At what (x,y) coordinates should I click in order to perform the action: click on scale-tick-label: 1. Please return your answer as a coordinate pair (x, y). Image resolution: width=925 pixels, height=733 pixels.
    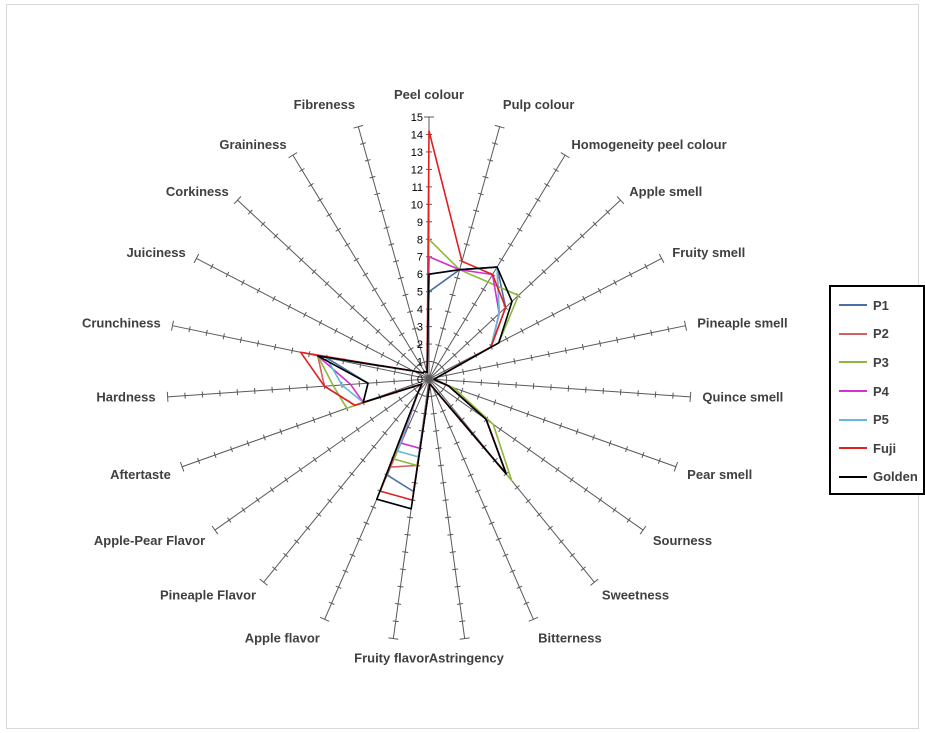
    Looking at the image, I should click on (420, 363).